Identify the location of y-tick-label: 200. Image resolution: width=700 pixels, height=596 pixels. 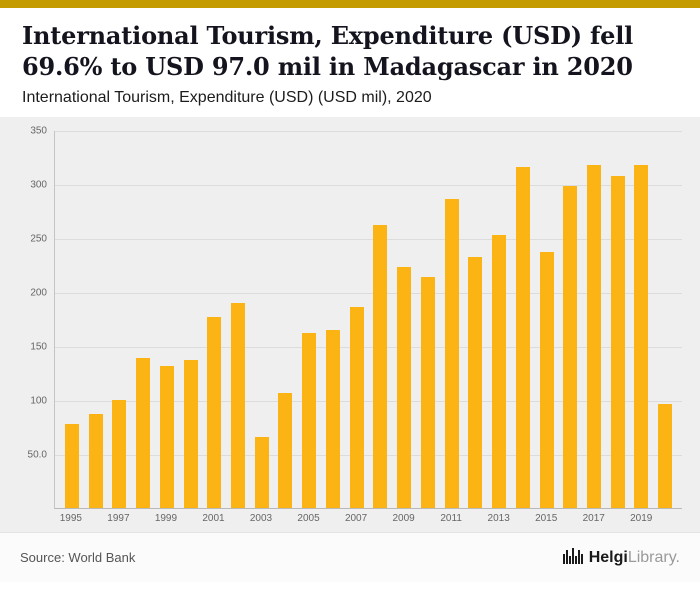
(38, 293).